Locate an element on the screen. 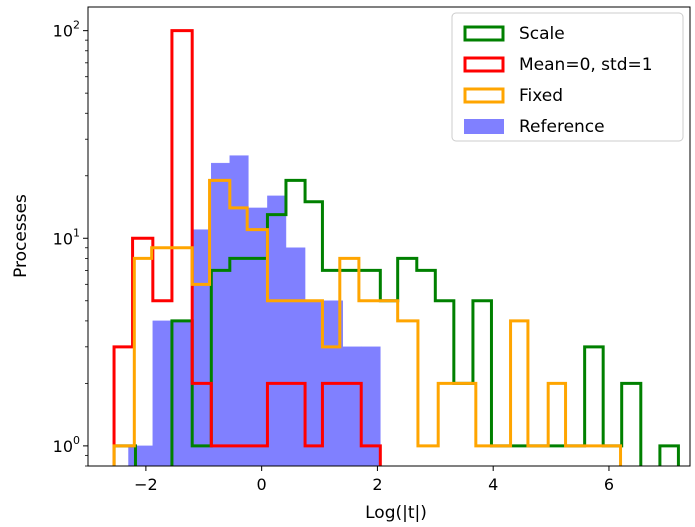 The height and width of the screenshot is (527, 695). legend-label-reference: Reference is located at coordinates (562, 127).